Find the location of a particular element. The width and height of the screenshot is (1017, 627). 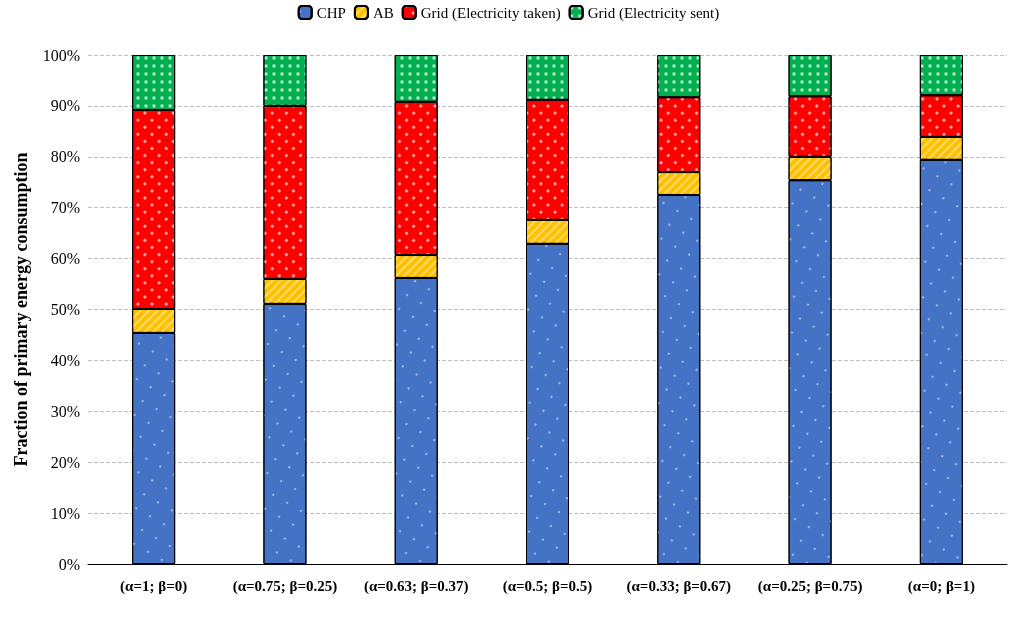

y-tick-label: 50% is located at coordinates (65, 309).